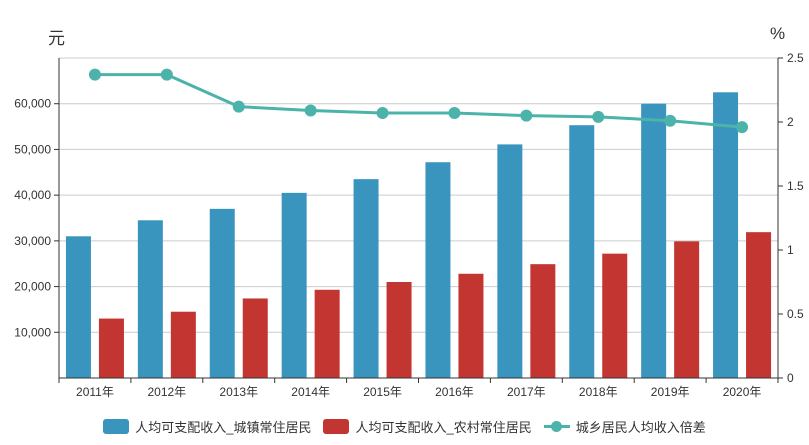 The height and width of the screenshot is (445, 809). I want to click on right-axis-tick-label: 1, so click(790, 250).